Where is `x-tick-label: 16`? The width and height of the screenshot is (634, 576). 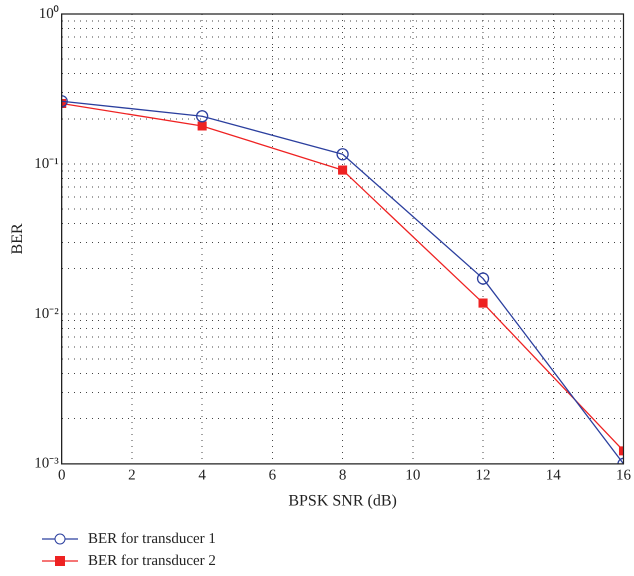 x-tick-label: 16 is located at coordinates (624, 476).